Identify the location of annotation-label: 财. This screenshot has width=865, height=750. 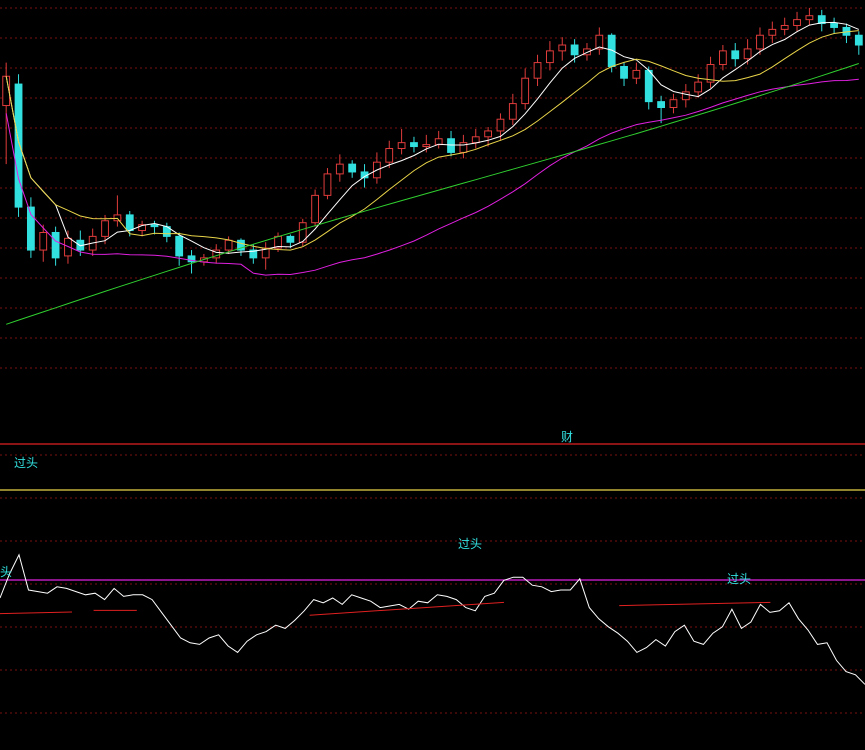
(567, 437).